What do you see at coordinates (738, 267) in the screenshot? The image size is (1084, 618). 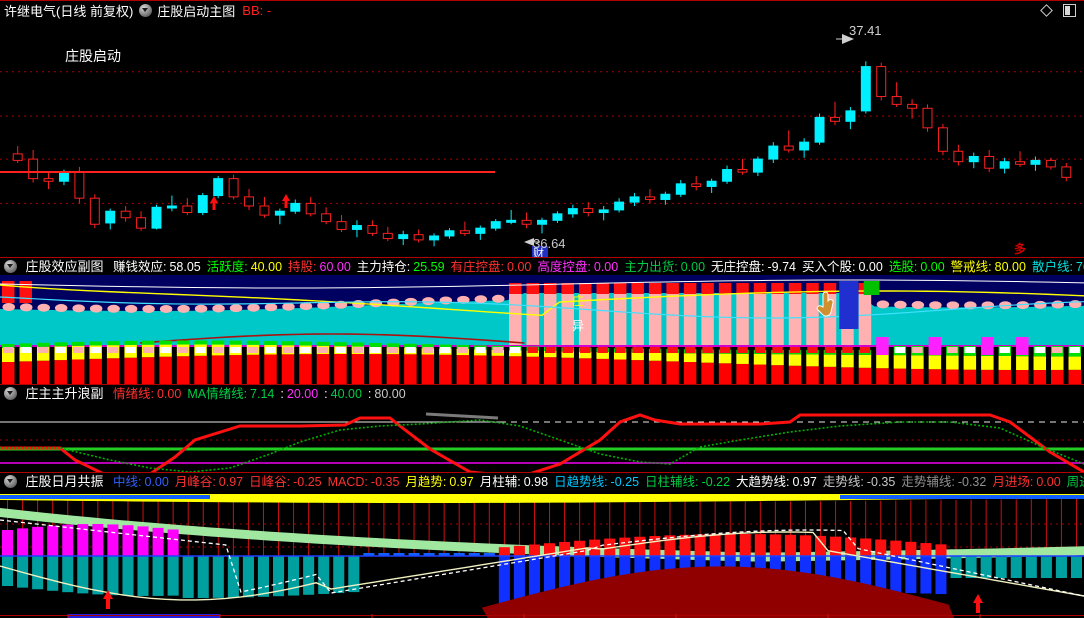 I see `field-label-7: 无庄控盘:` at bounding box center [738, 267].